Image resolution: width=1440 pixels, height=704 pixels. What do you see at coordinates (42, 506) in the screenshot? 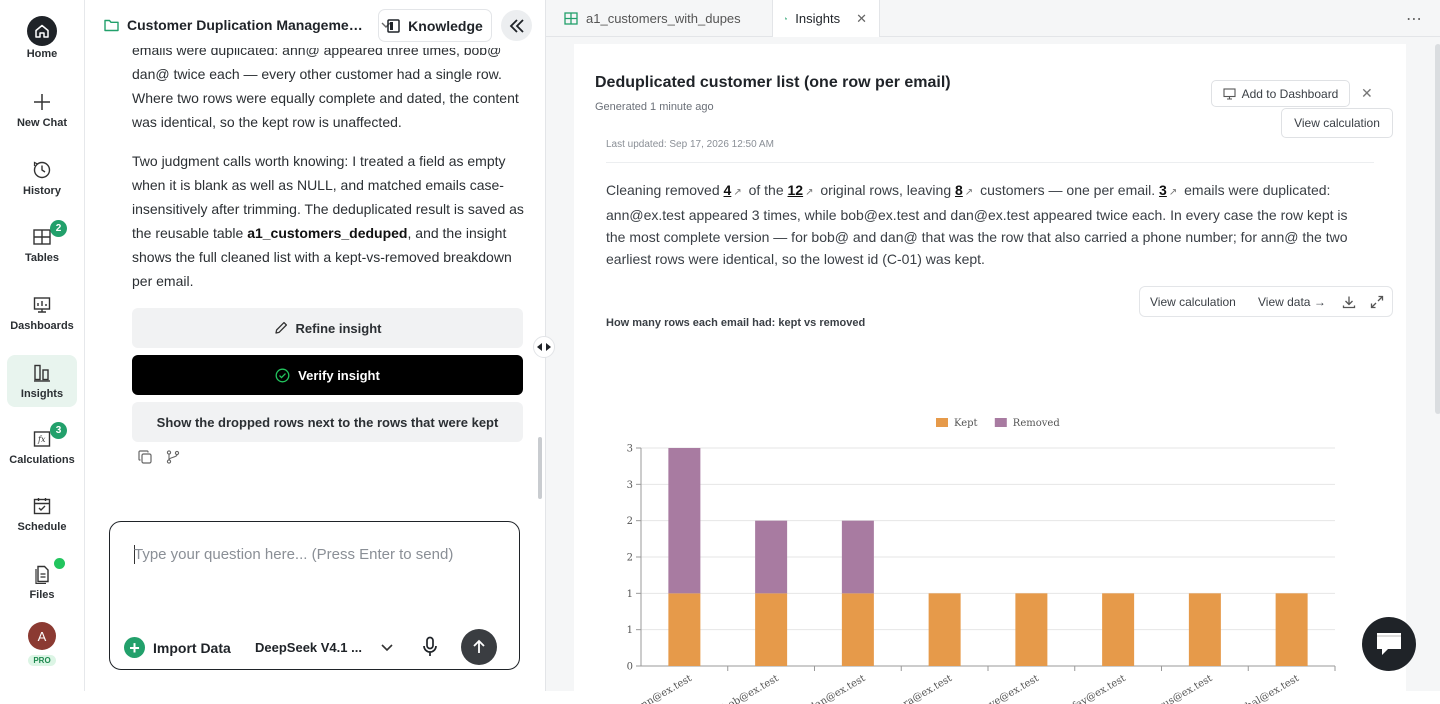
I see `calendar-icon` at bounding box center [42, 506].